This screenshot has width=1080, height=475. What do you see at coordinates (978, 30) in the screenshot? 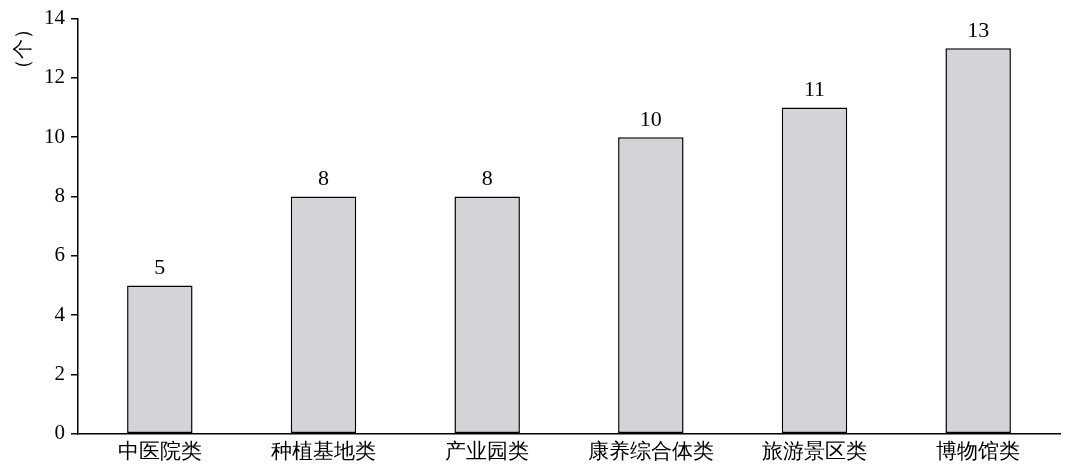
I see `data-label: 13` at bounding box center [978, 30].